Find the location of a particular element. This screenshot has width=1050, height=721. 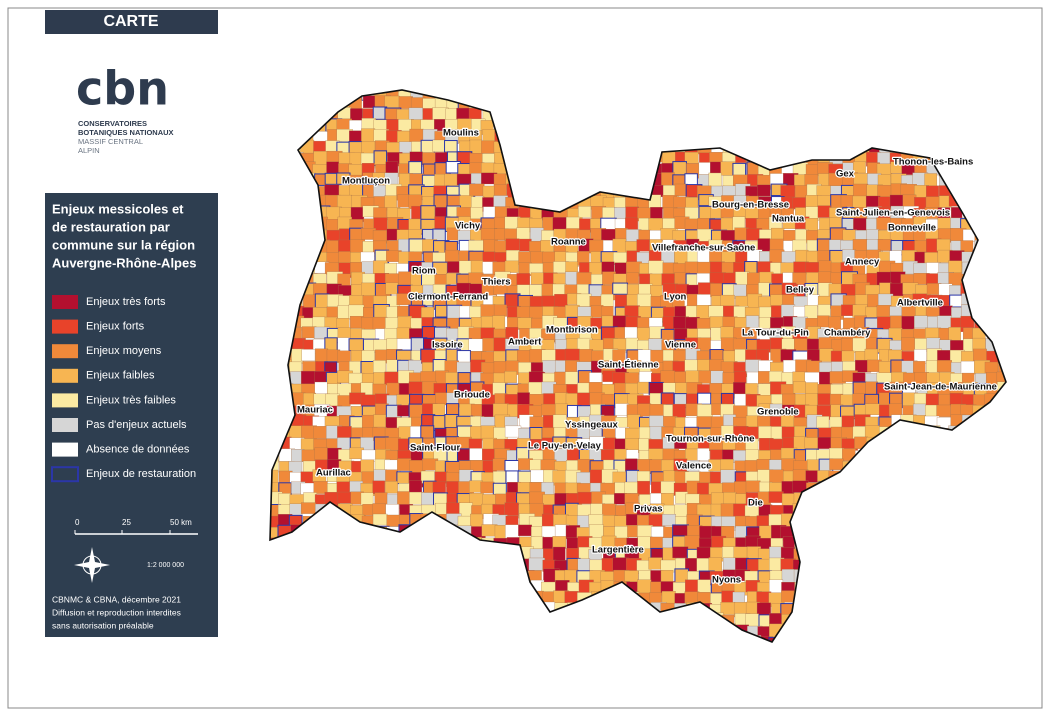

logo-line: BOTANIQUES NATIONAUX is located at coordinates (126, 132).